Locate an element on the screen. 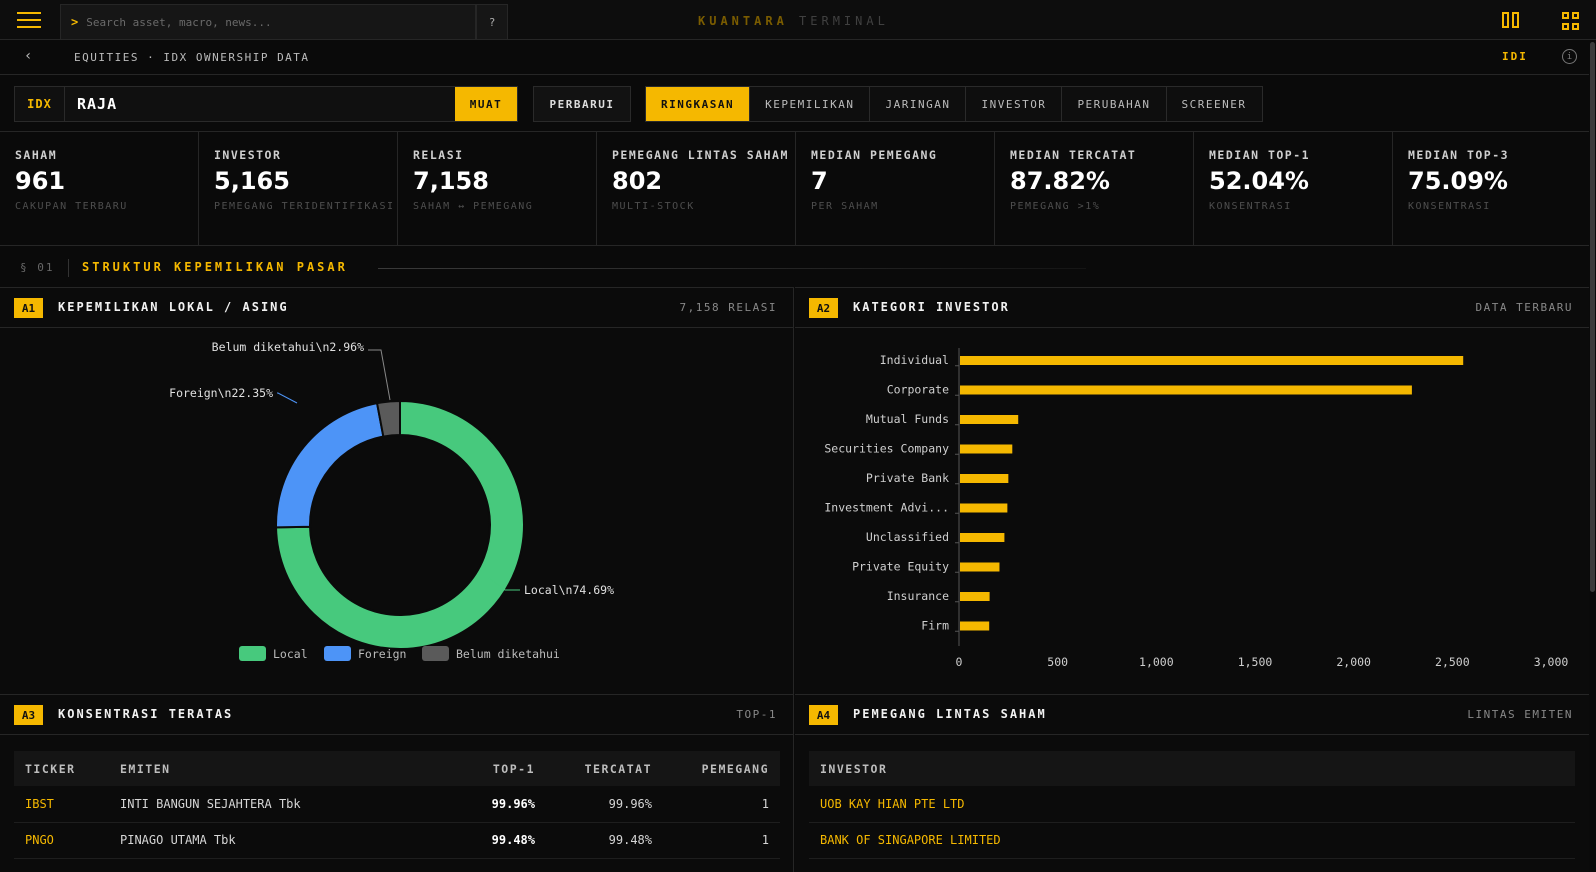 The height and width of the screenshot is (872, 1596). col-pemegang: PEMEGANG is located at coordinates (735, 768).